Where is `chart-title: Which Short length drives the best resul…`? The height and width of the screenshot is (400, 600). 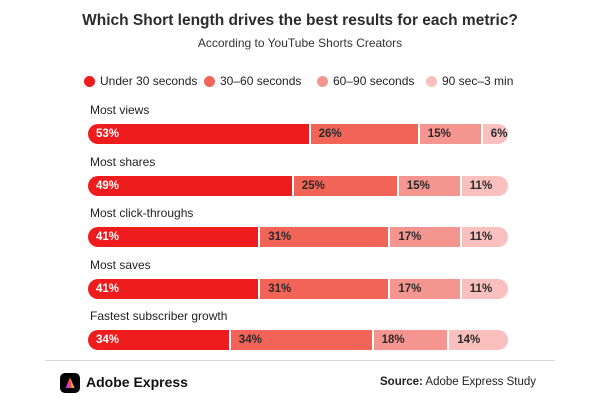 chart-title: Which Short length drives the best resul… is located at coordinates (300, 20).